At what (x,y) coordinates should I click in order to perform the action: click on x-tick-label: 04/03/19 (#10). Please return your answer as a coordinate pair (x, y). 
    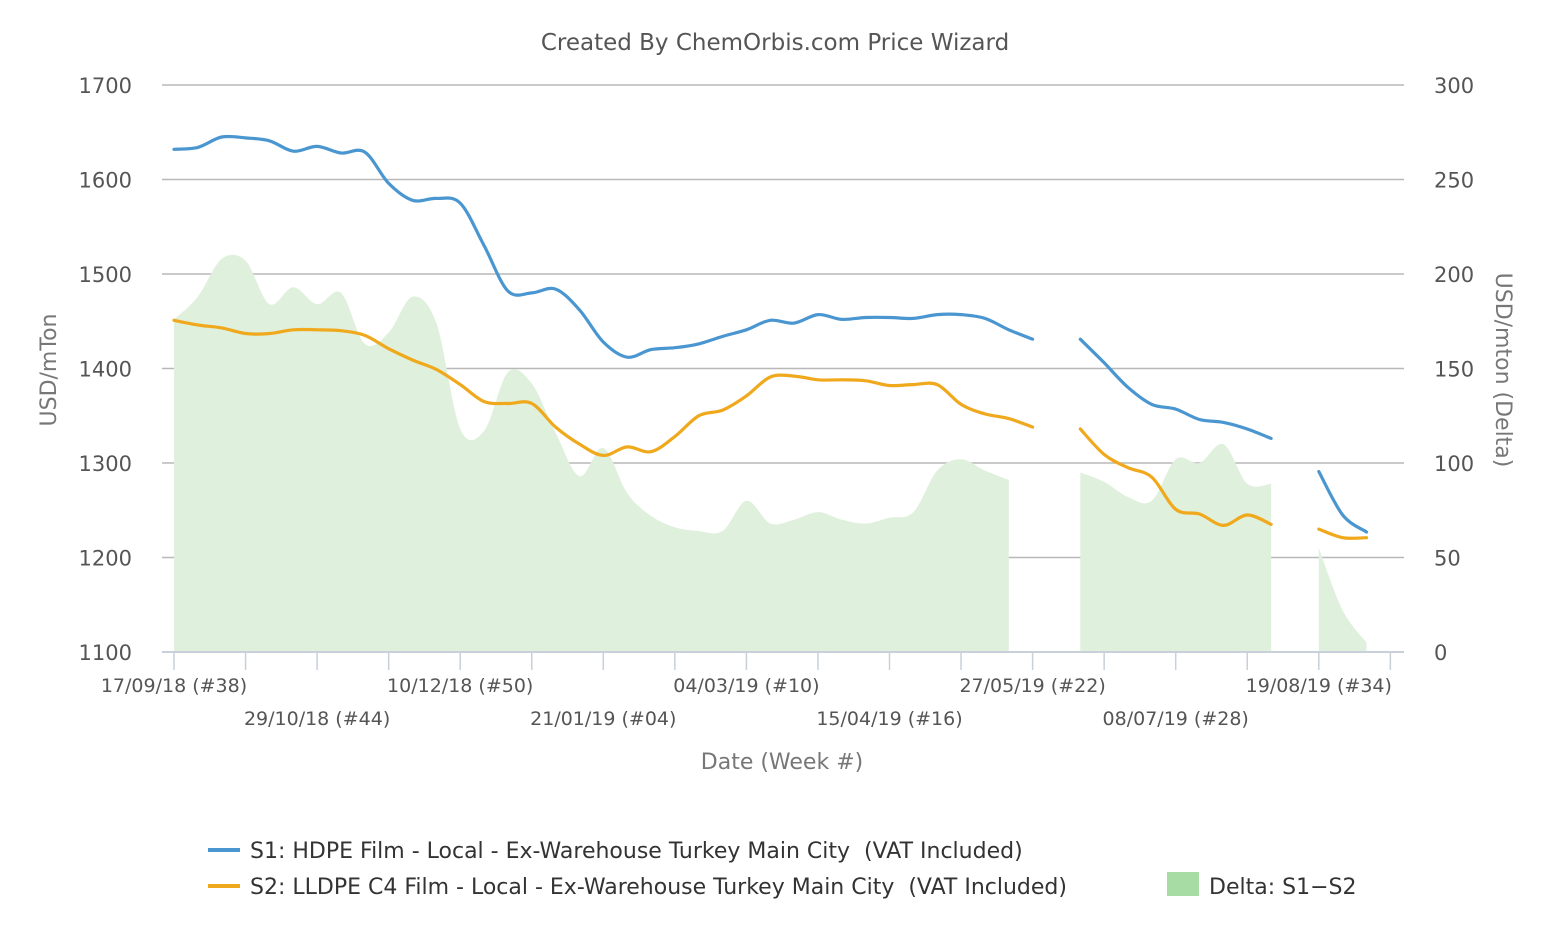
    Looking at the image, I should click on (746, 686).